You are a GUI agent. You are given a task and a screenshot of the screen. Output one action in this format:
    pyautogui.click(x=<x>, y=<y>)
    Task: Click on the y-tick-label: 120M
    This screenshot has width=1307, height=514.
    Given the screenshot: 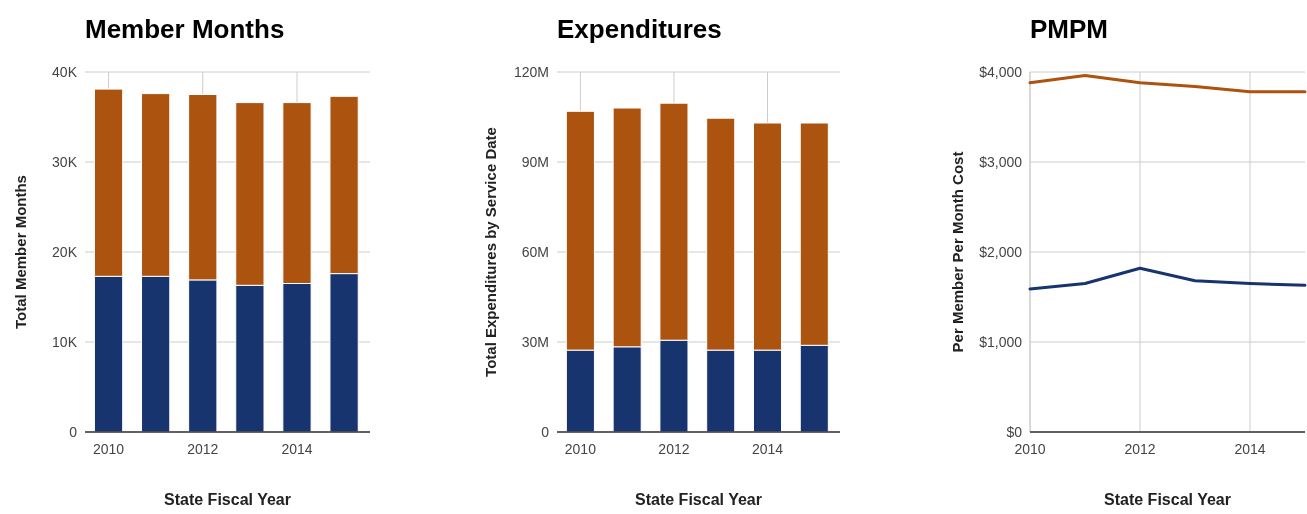 What is the action you would take?
    pyautogui.click(x=531, y=71)
    